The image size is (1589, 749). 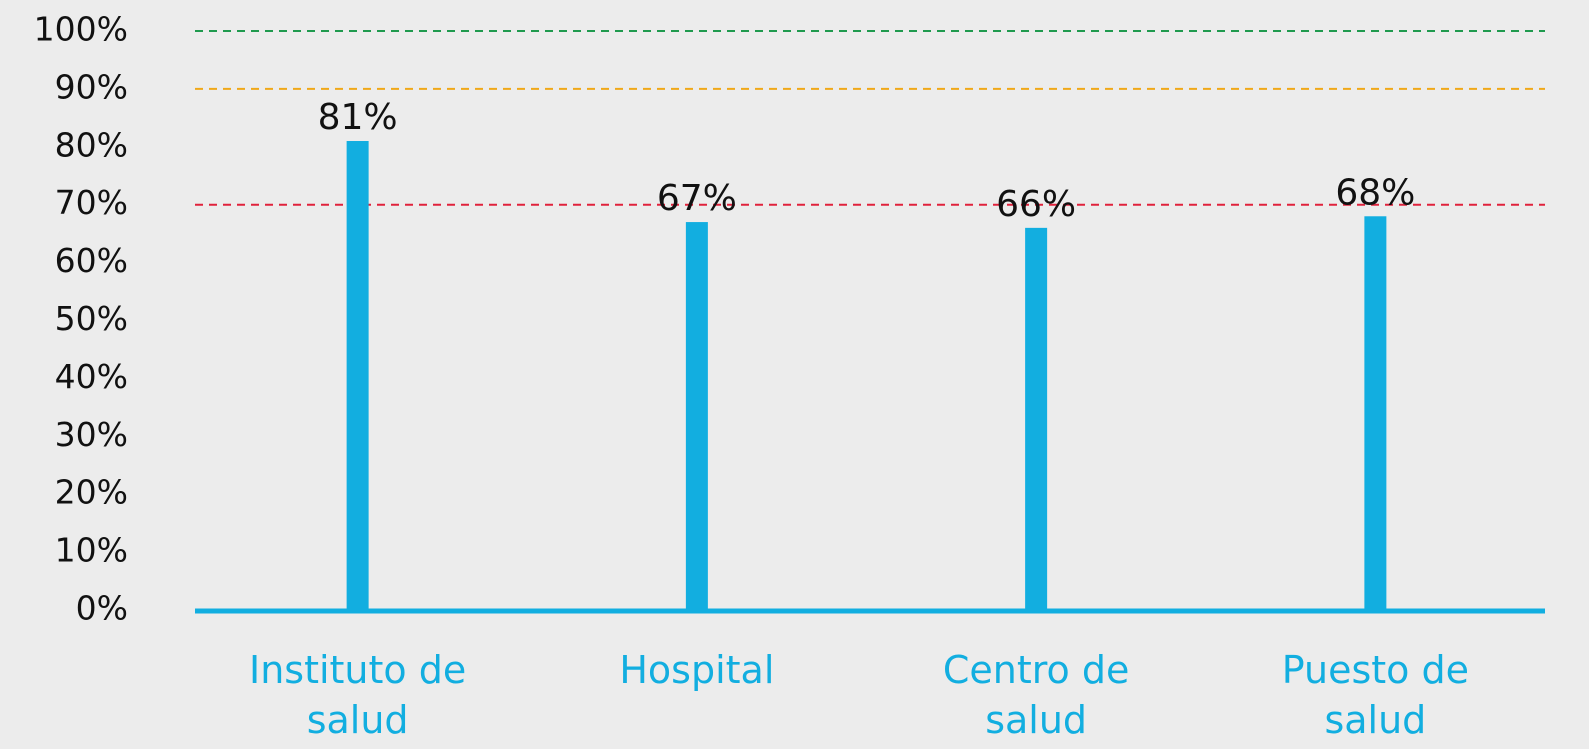 I want to click on x-tick-label: Instituto de salud, so click(x=357, y=695).